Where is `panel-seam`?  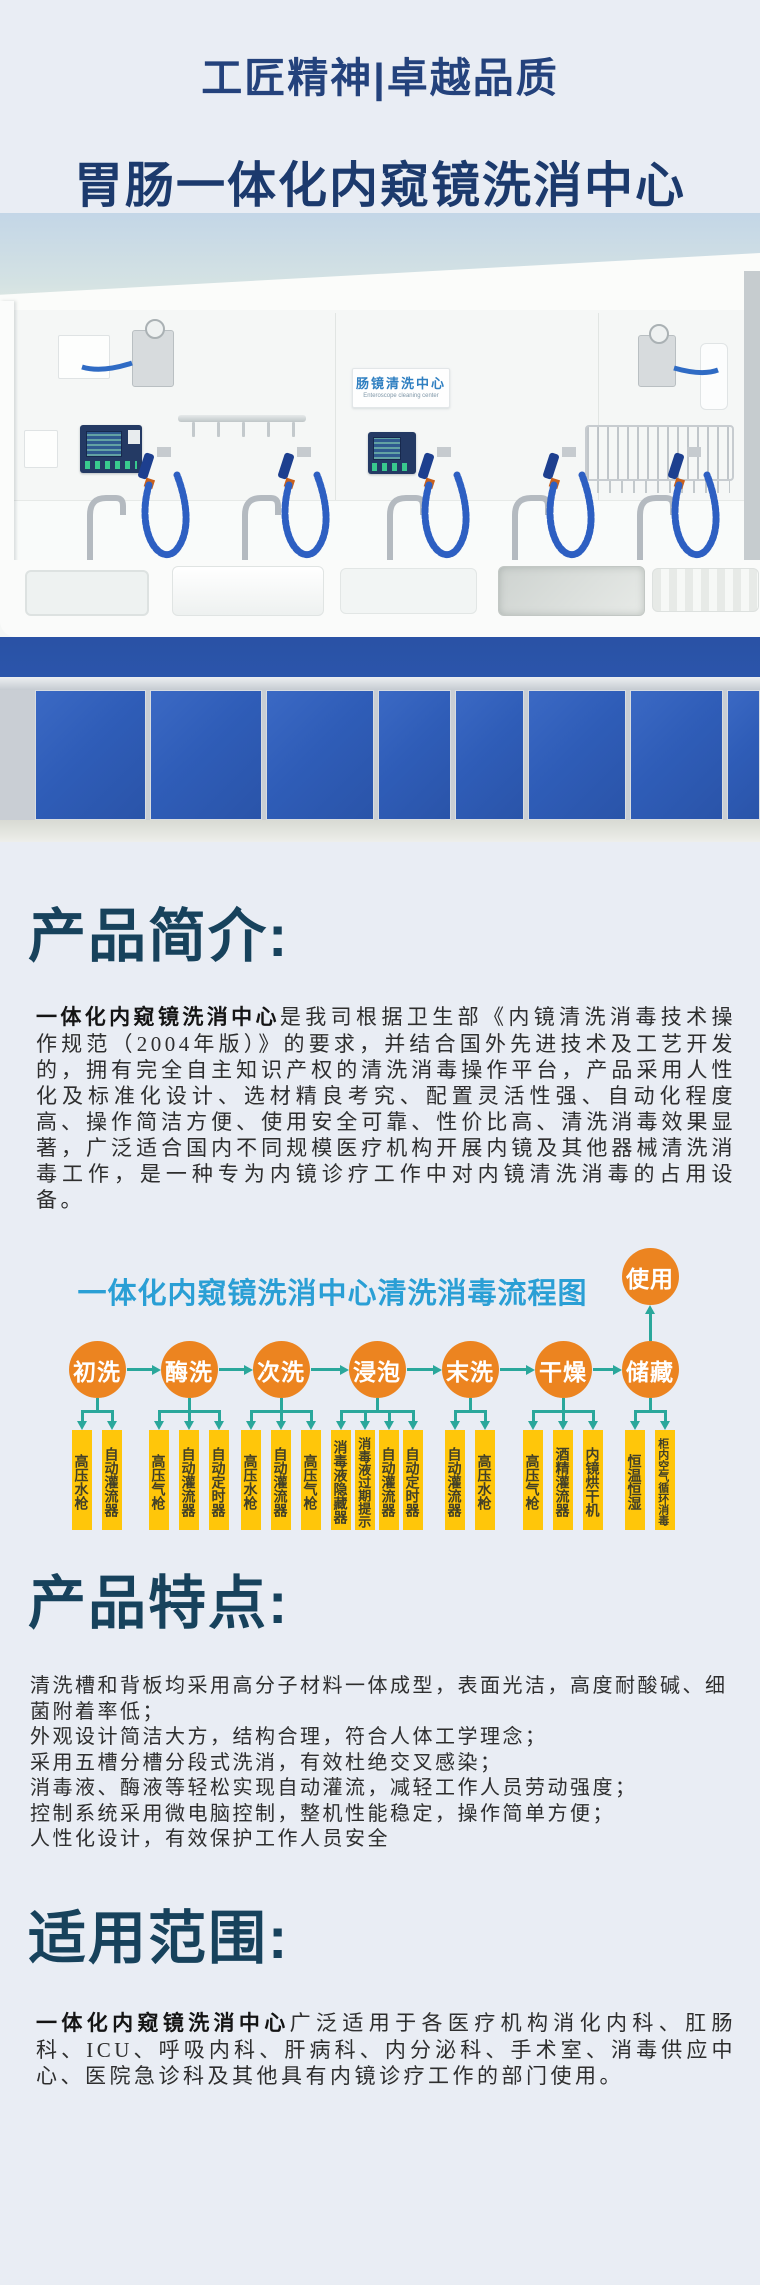 panel-seam is located at coordinates (335, 438).